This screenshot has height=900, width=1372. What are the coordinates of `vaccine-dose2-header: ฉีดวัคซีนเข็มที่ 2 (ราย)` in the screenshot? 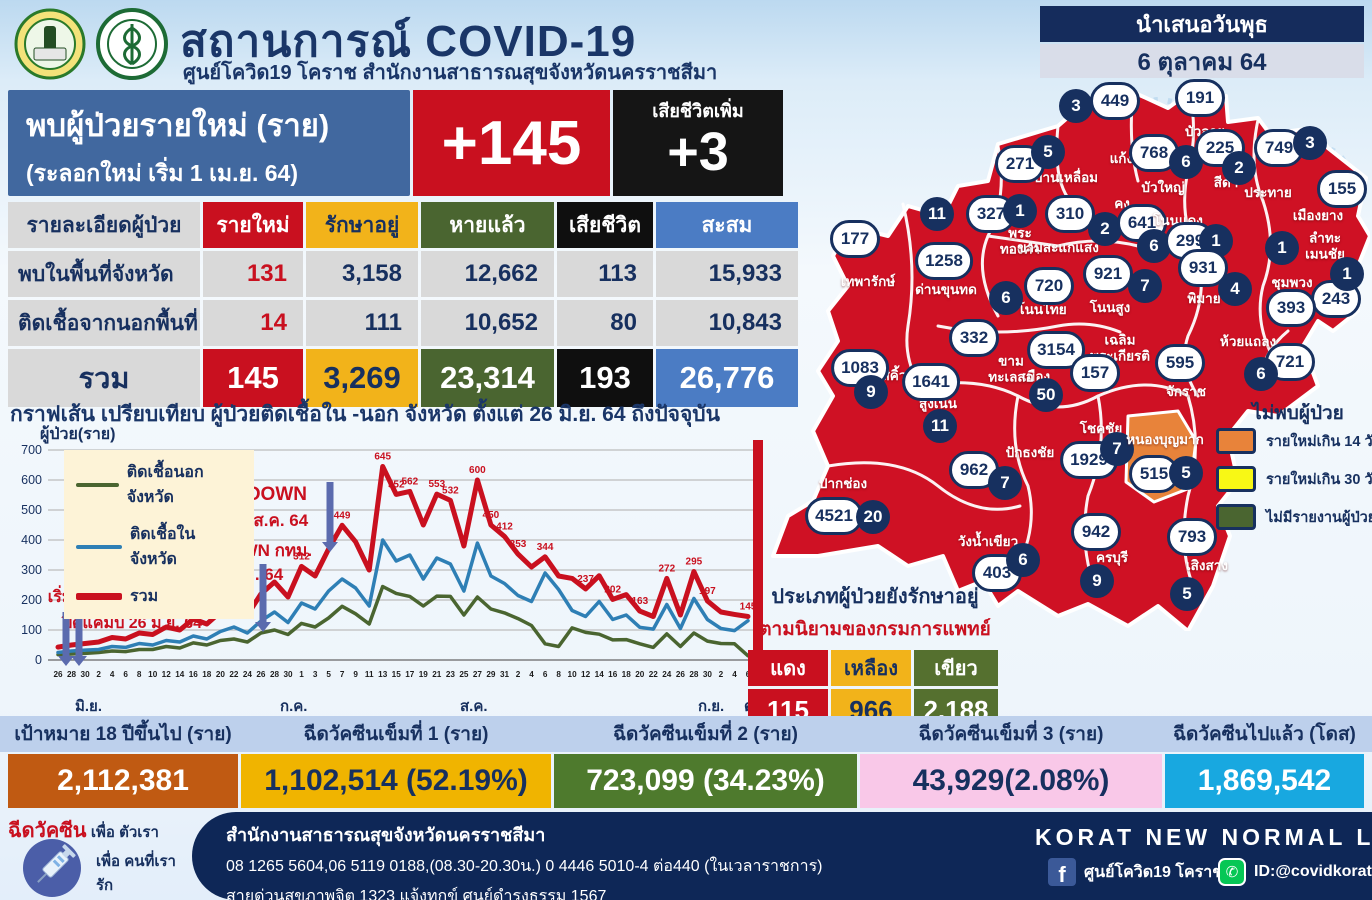 It's located at (705, 734).